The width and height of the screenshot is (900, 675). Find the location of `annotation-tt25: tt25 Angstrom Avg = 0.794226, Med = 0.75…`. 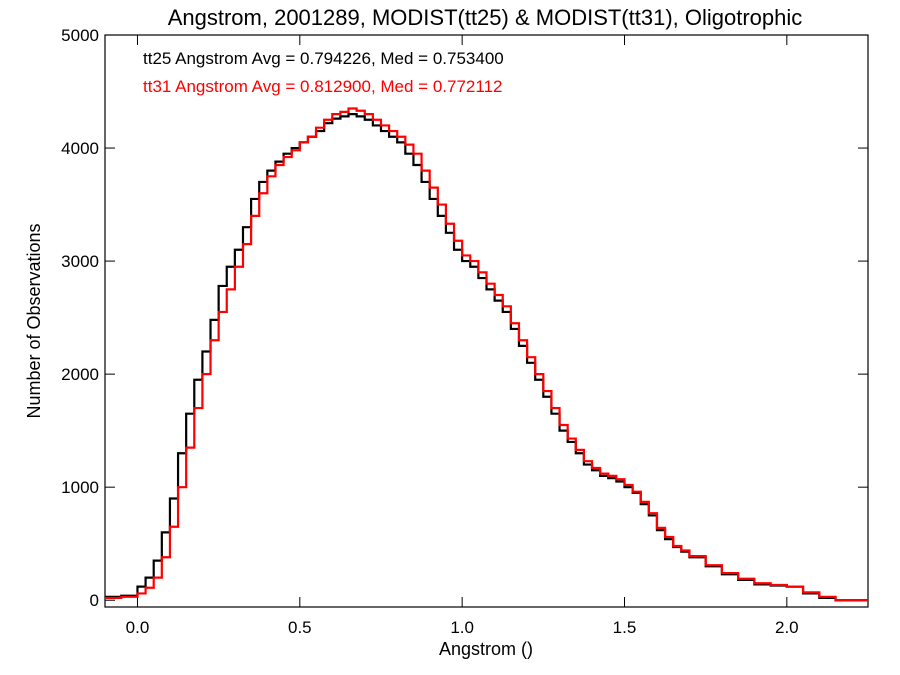

annotation-tt25: tt25 Angstrom Avg = 0.794226, Med = 0.75… is located at coordinates (323, 58).